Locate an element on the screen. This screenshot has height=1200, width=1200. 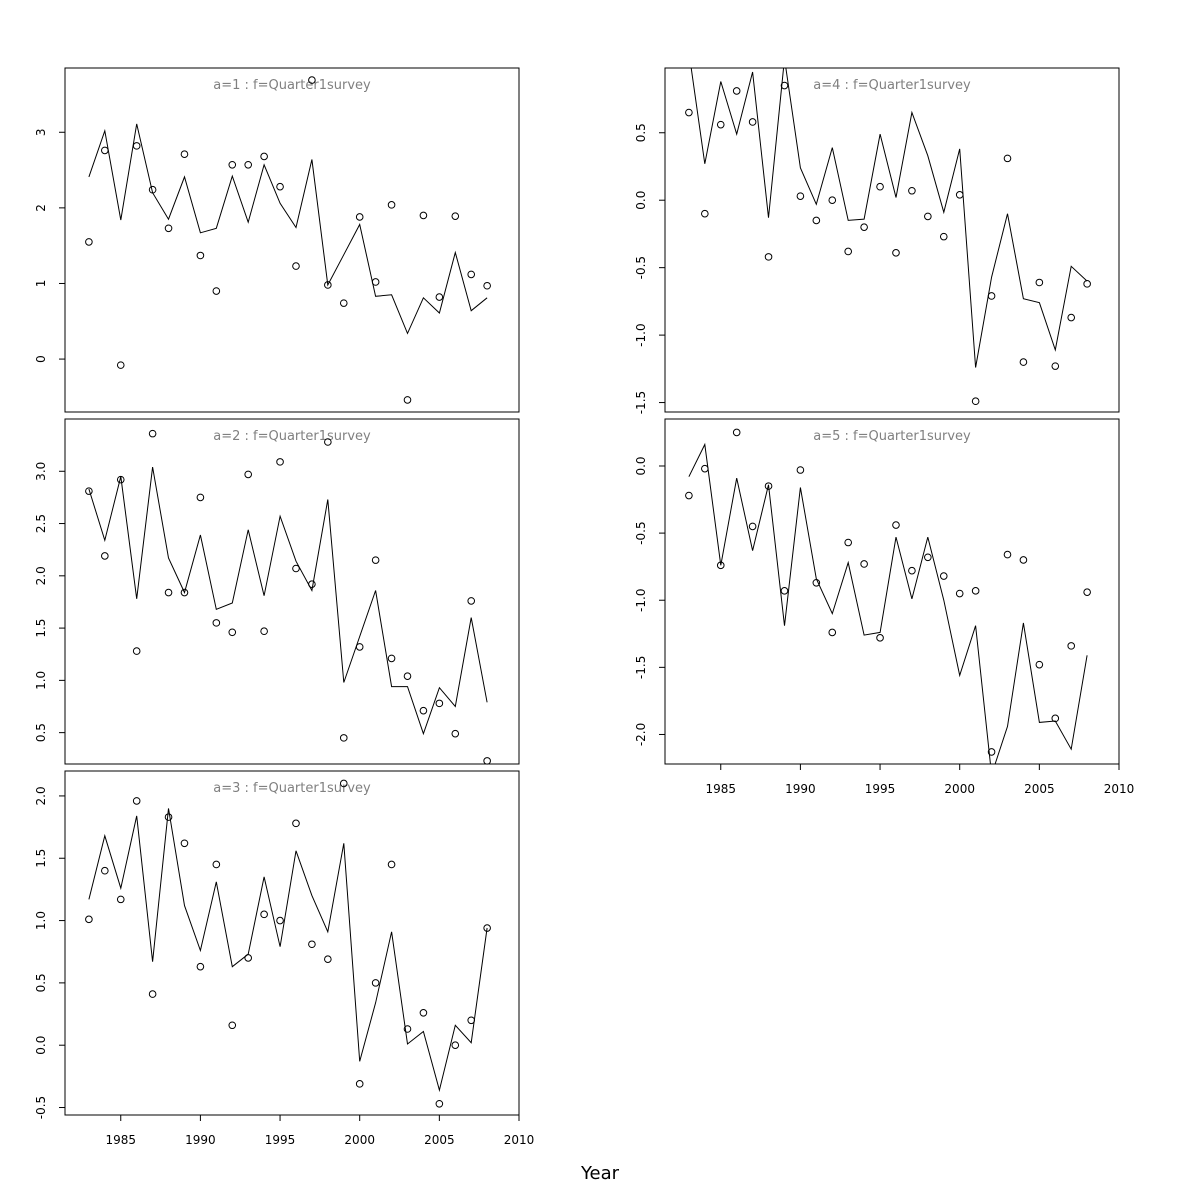
x-tick-label: 1990 is located at coordinates (200, 1140).